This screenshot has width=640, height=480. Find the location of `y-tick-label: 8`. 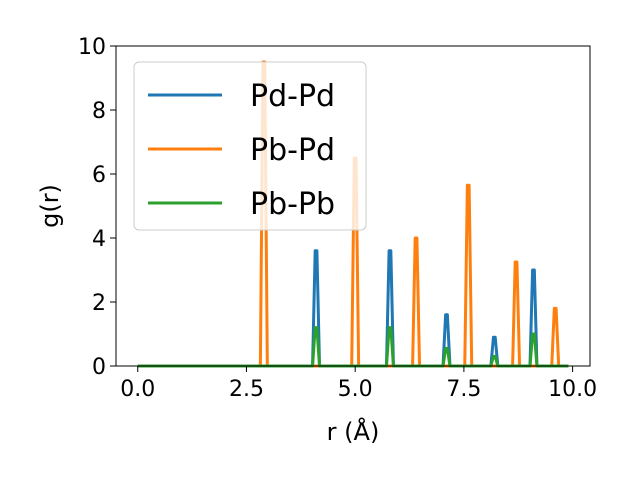

y-tick-label: 8 is located at coordinates (99, 111).